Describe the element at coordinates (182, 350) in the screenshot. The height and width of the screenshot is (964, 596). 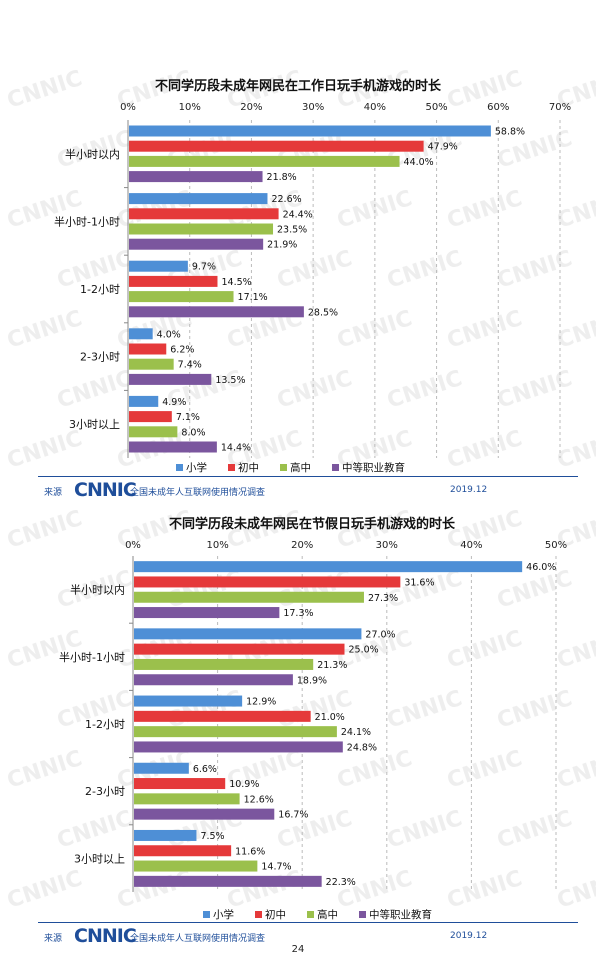
I see `data-label: 6.2%` at that location.